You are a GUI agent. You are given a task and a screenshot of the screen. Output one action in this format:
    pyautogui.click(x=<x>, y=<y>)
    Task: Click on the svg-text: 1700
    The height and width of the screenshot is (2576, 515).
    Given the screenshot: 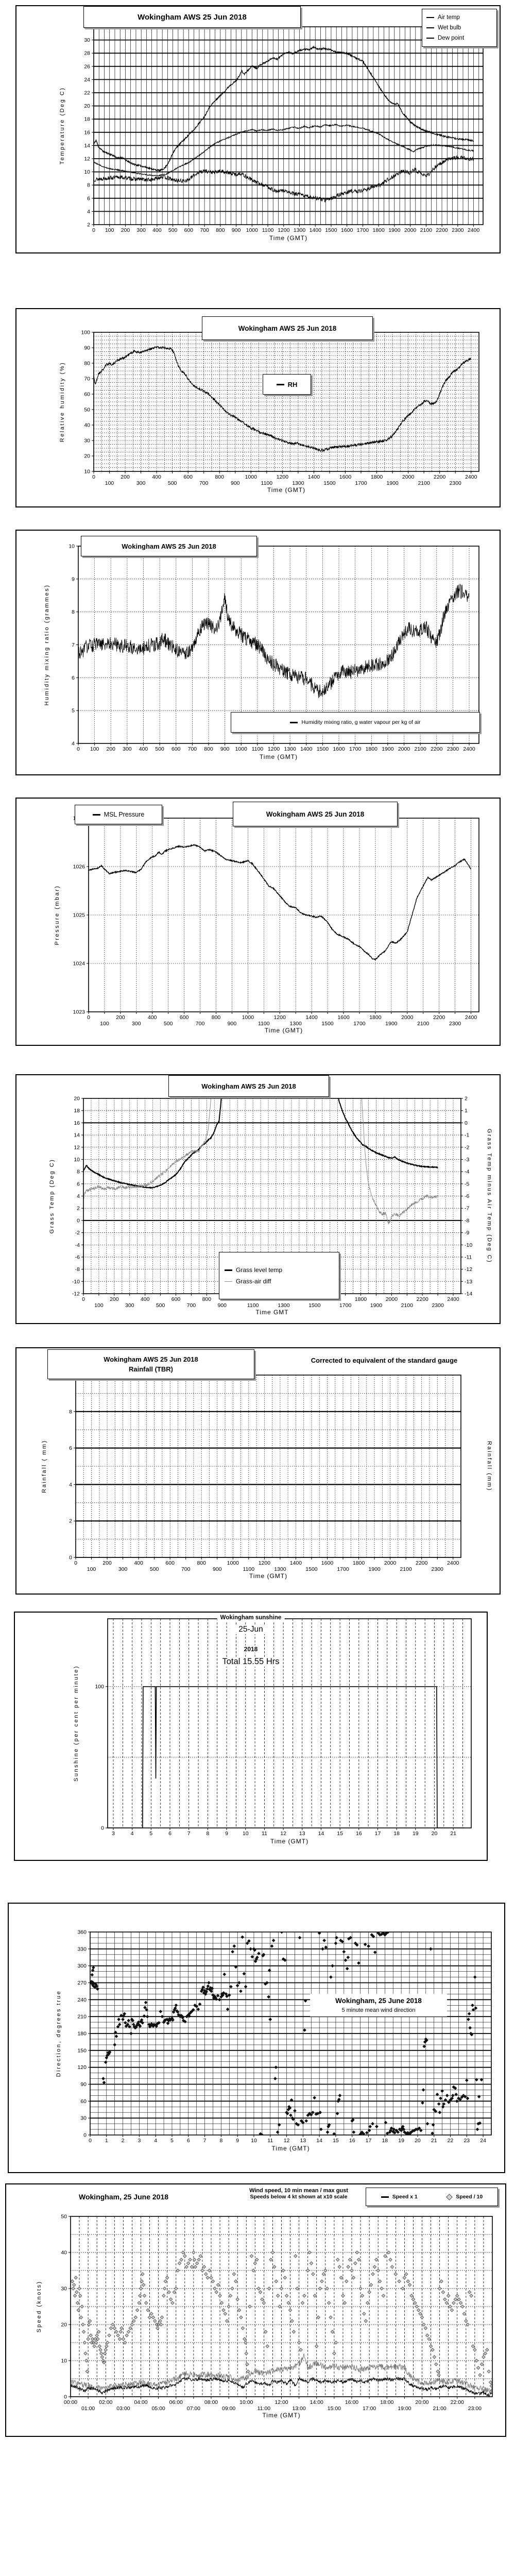 What is the action you would take?
    pyautogui.click(x=359, y=1024)
    